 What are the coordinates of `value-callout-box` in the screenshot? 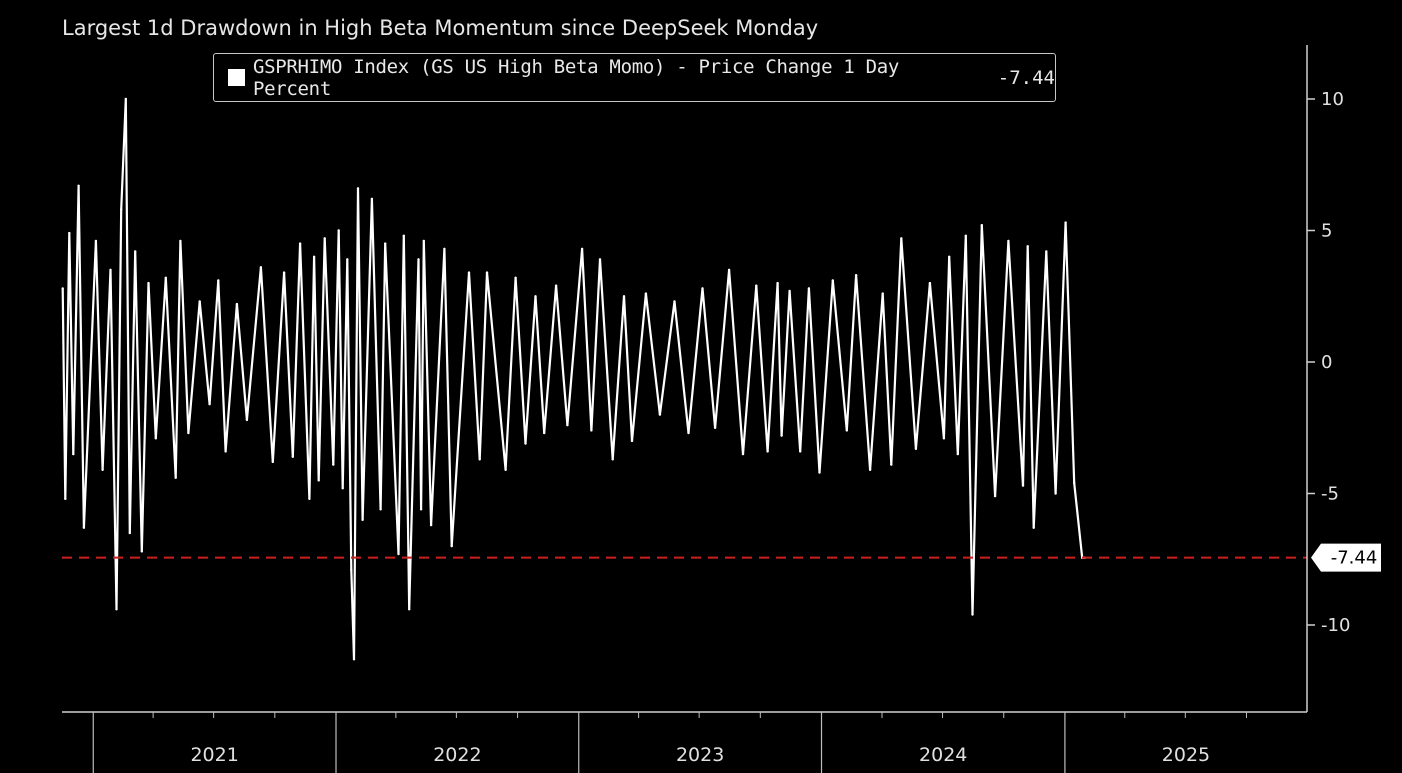 It's located at (1346, 557).